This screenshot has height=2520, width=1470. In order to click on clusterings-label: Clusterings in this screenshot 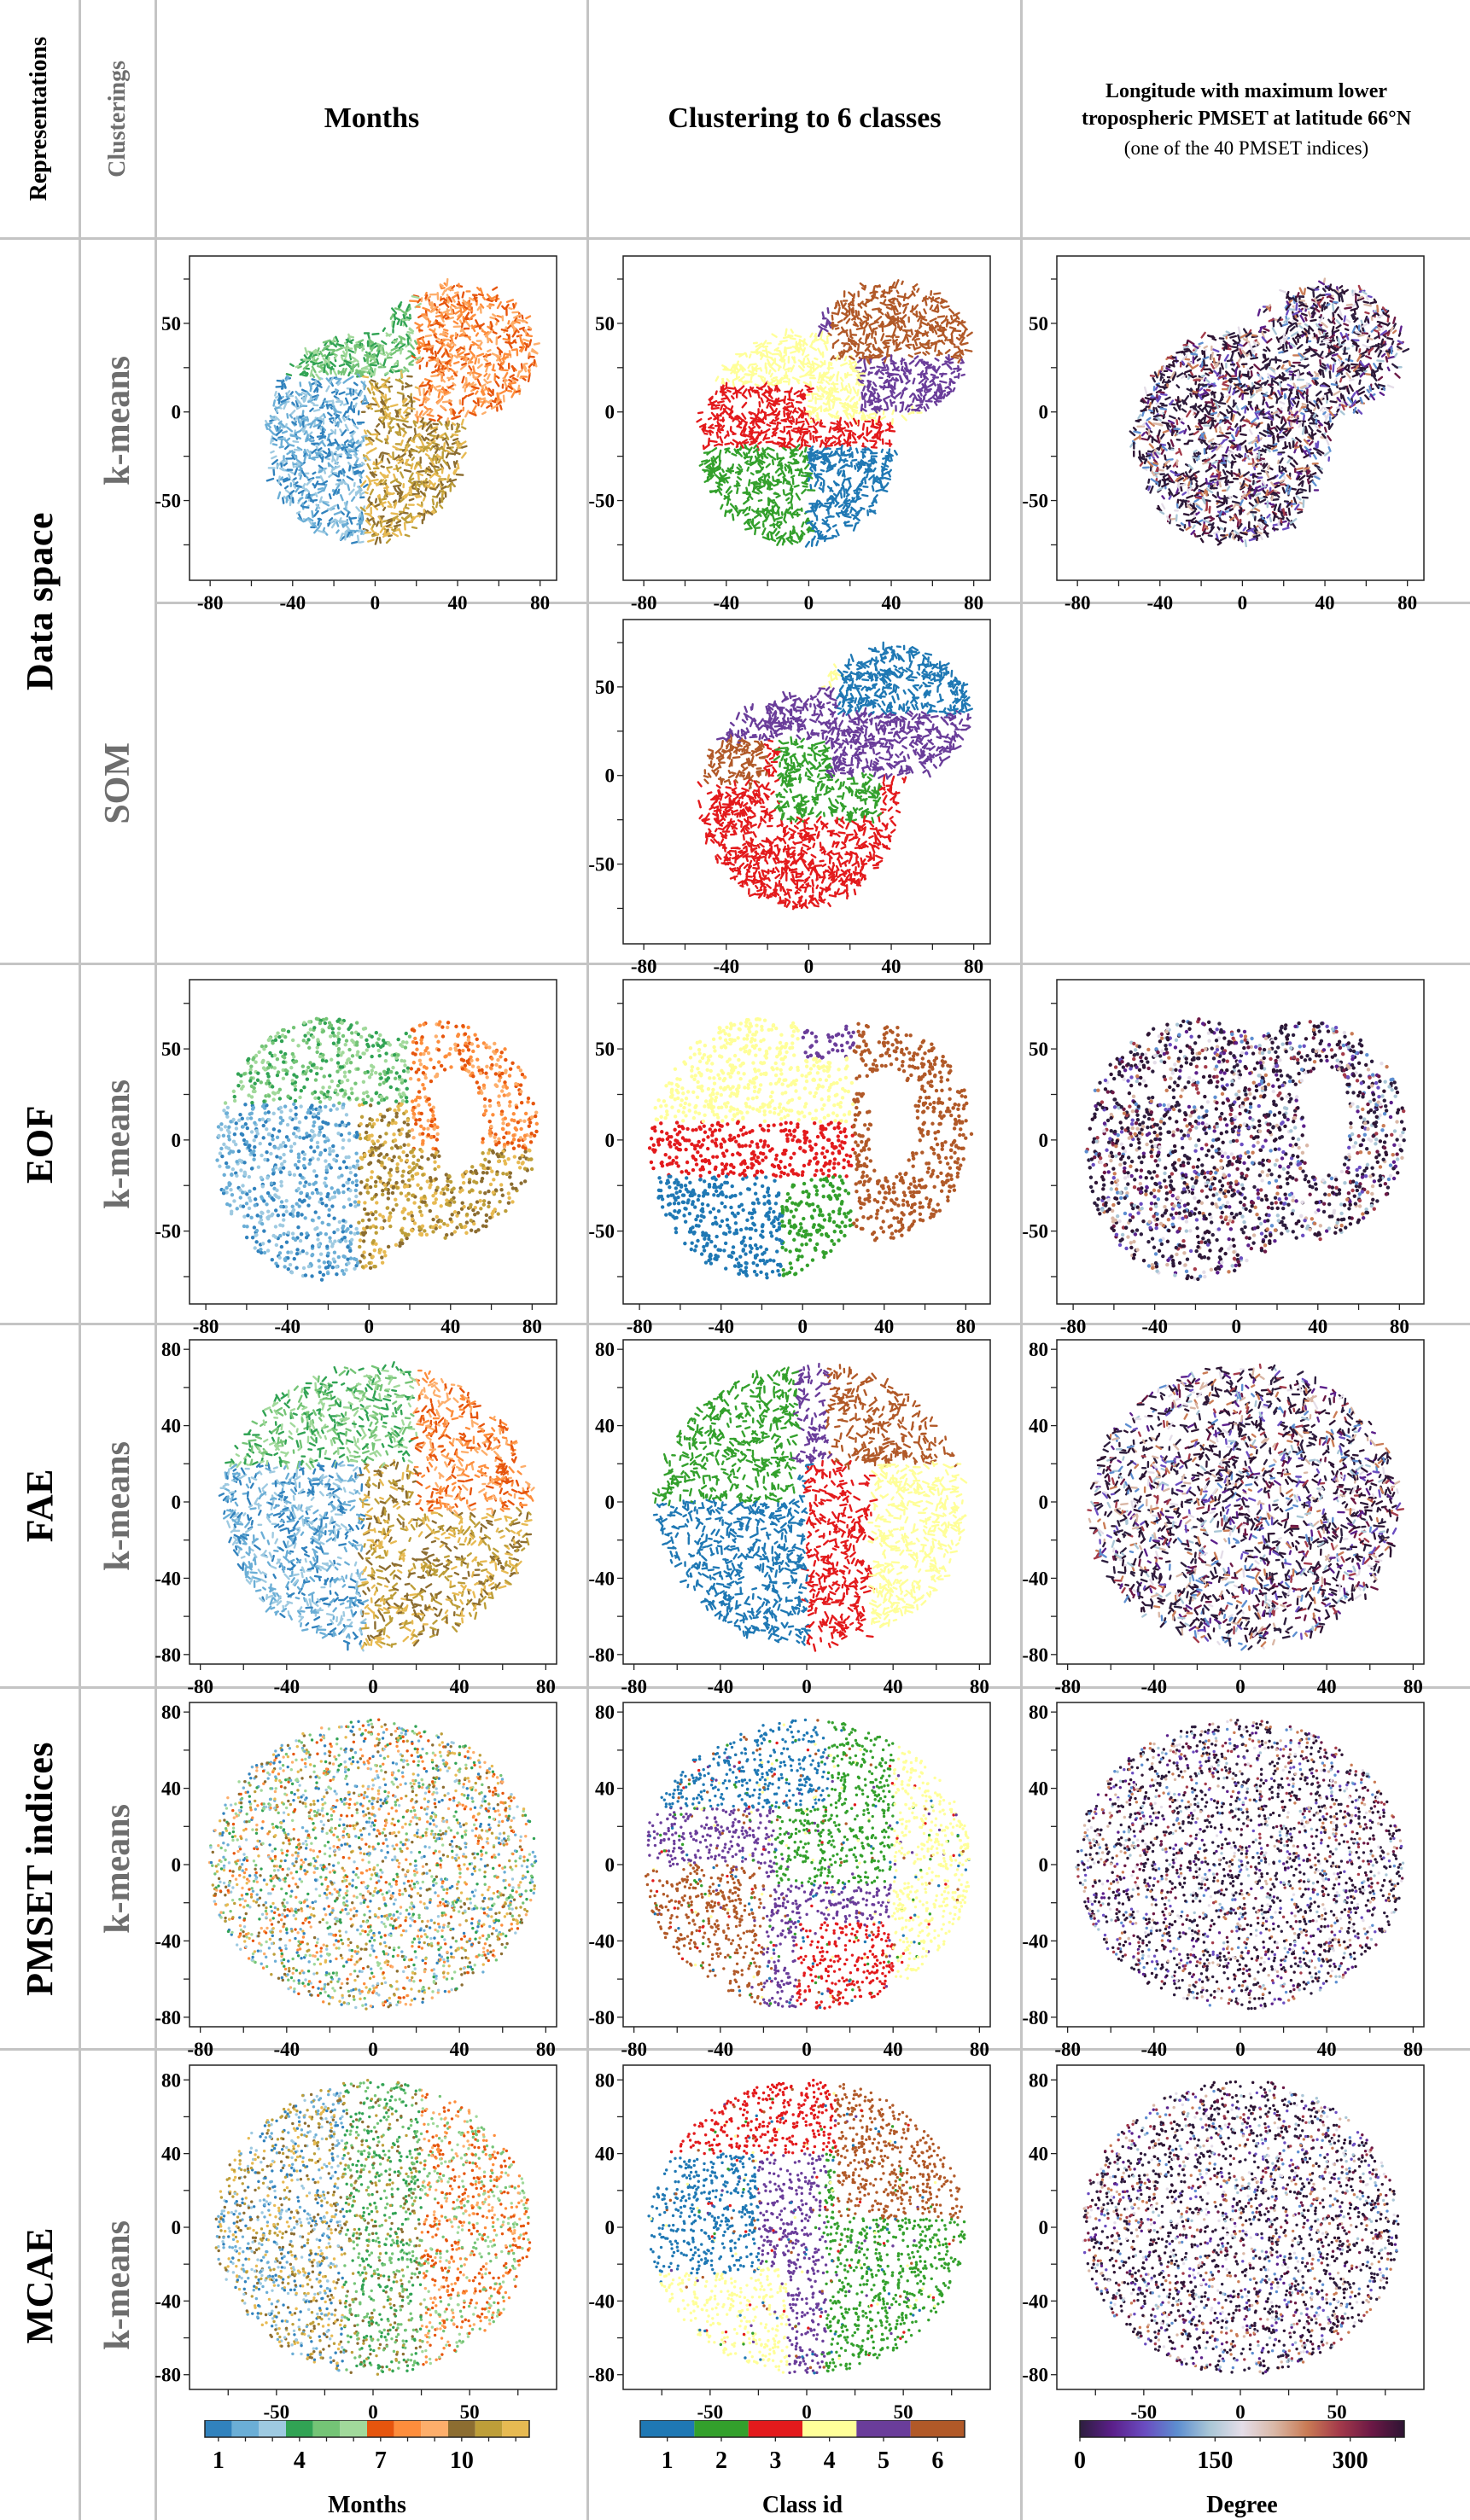, I will do `click(117, 119)`.